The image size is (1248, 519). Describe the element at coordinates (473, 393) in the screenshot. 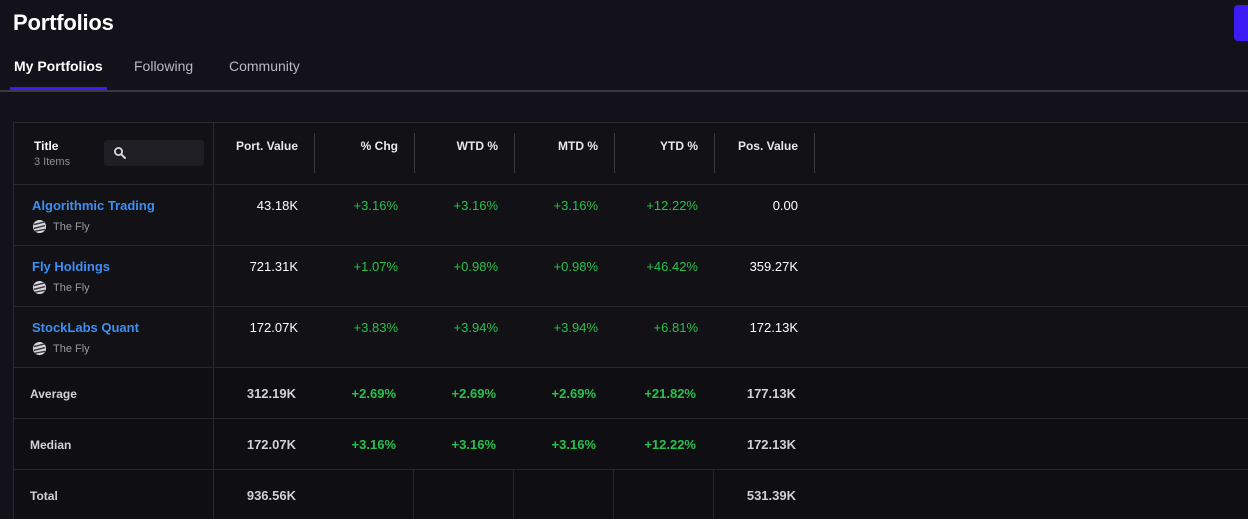

I see `summary-wtd: +2.69%` at that location.